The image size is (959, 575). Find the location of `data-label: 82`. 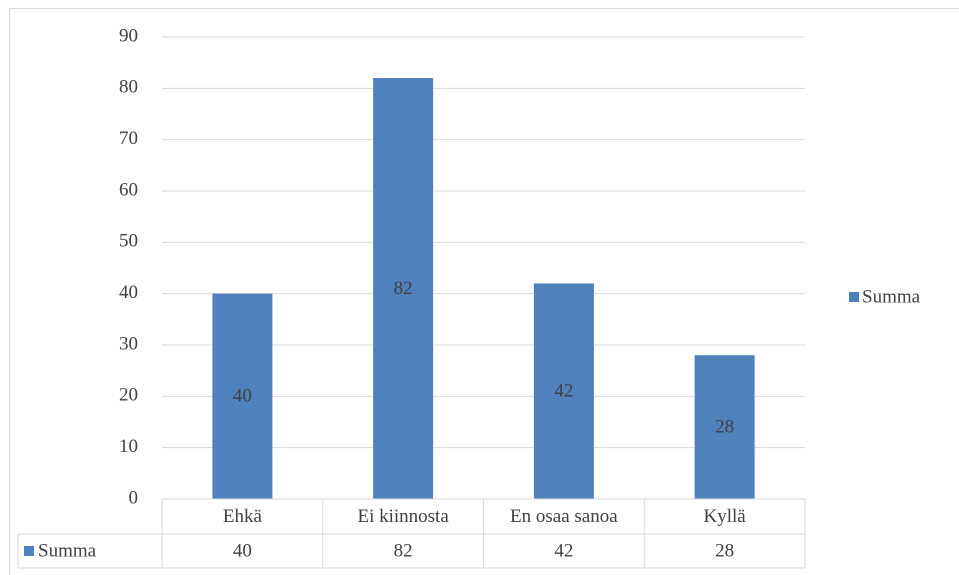

data-label: 82 is located at coordinates (403, 288).